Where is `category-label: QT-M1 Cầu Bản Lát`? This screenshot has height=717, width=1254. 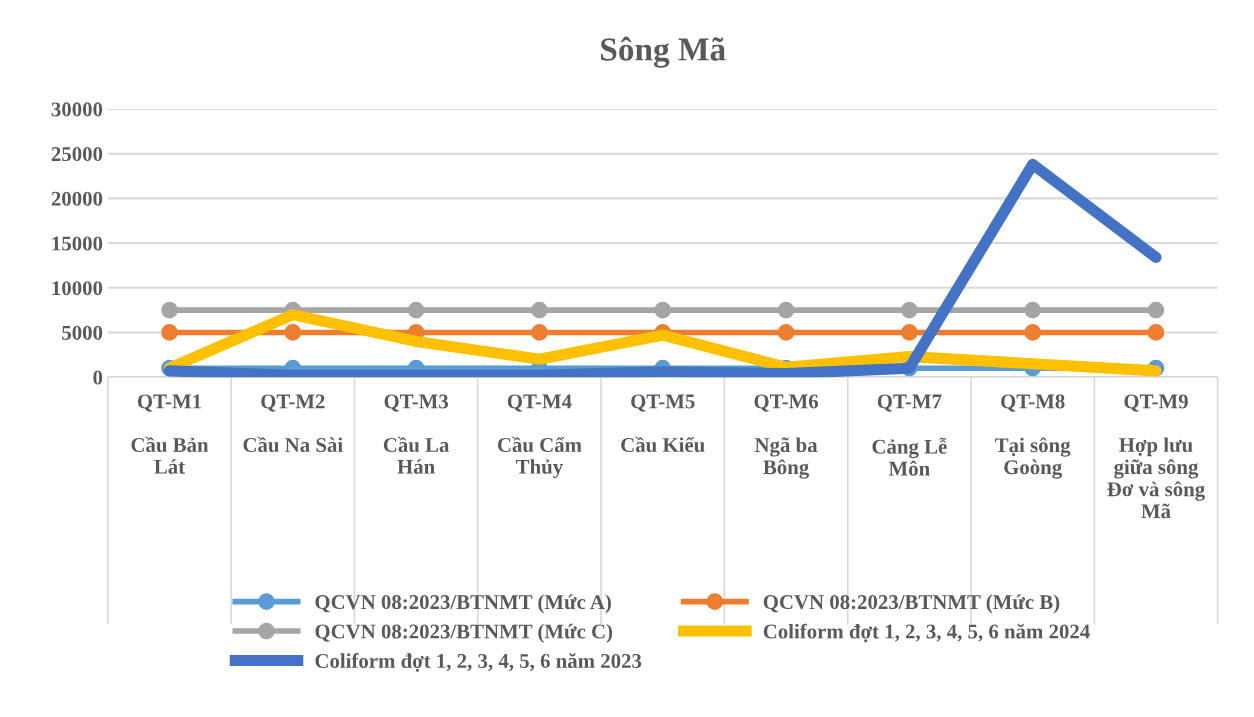
category-label: QT-M1 Cầu Bản Lát is located at coordinates (170, 434).